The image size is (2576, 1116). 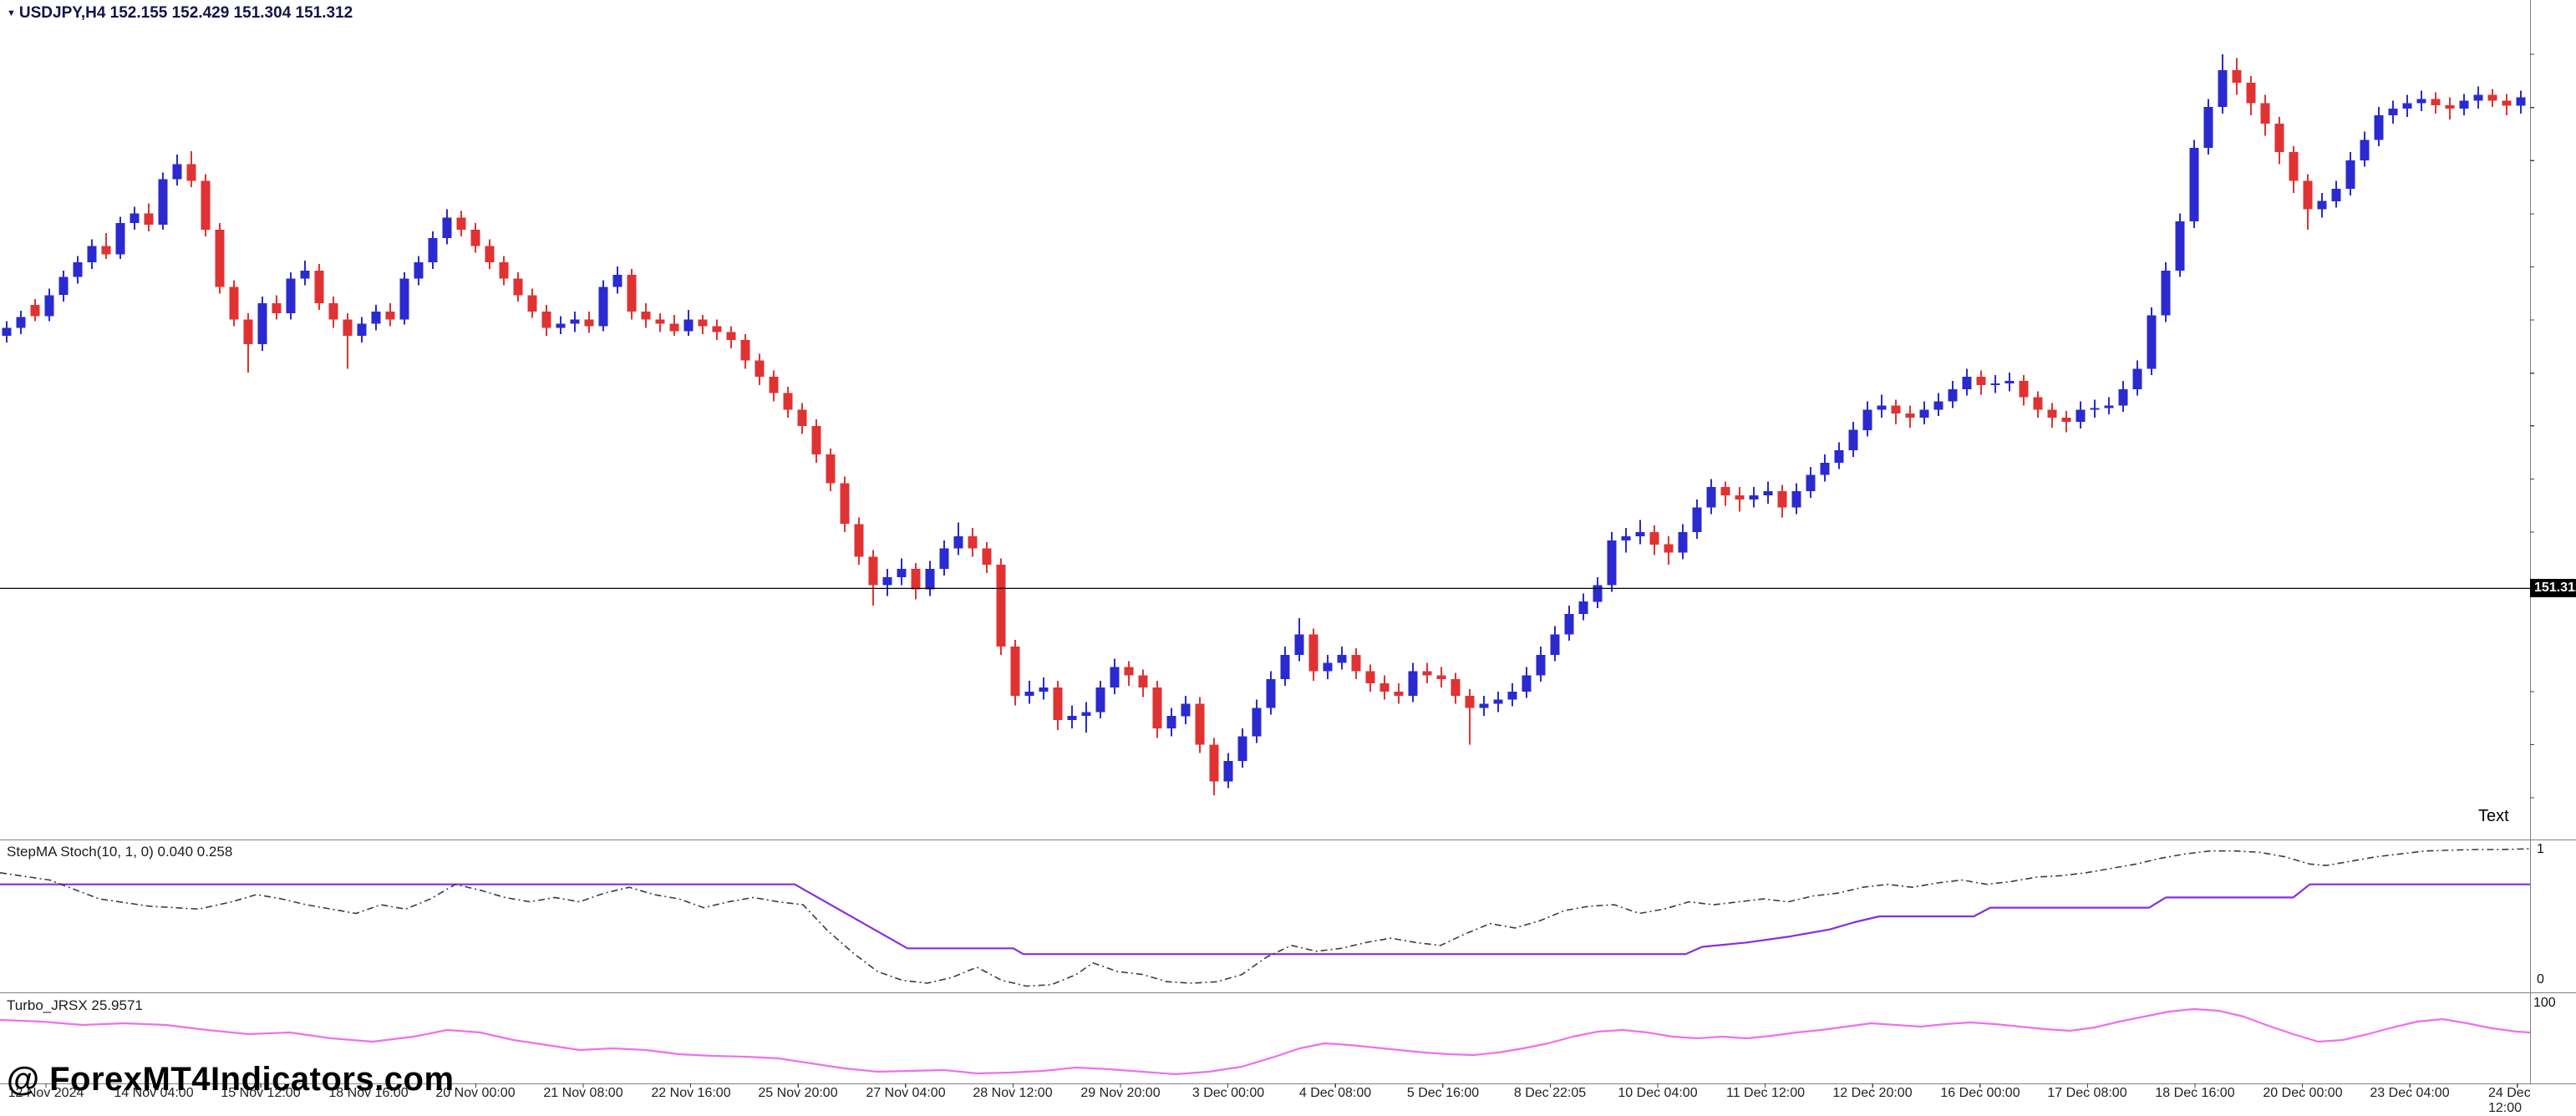 What do you see at coordinates (1980, 1093) in the screenshot?
I see `time-axis-label: 16 Dec 00:00` at bounding box center [1980, 1093].